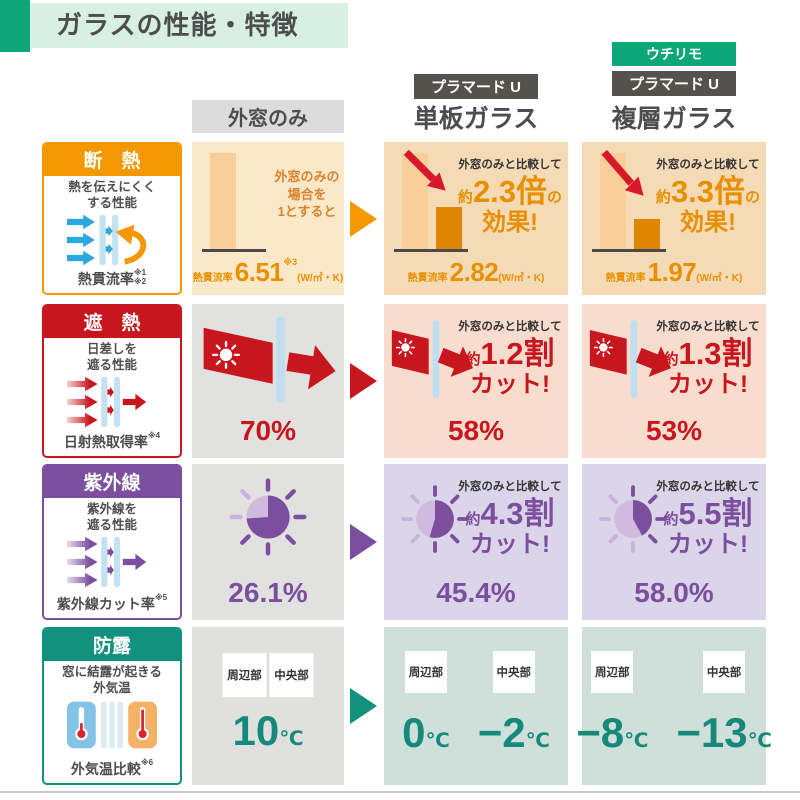 The width and height of the screenshot is (800, 800). I want to click on uv-cut-double: 58.0%, so click(674, 592).